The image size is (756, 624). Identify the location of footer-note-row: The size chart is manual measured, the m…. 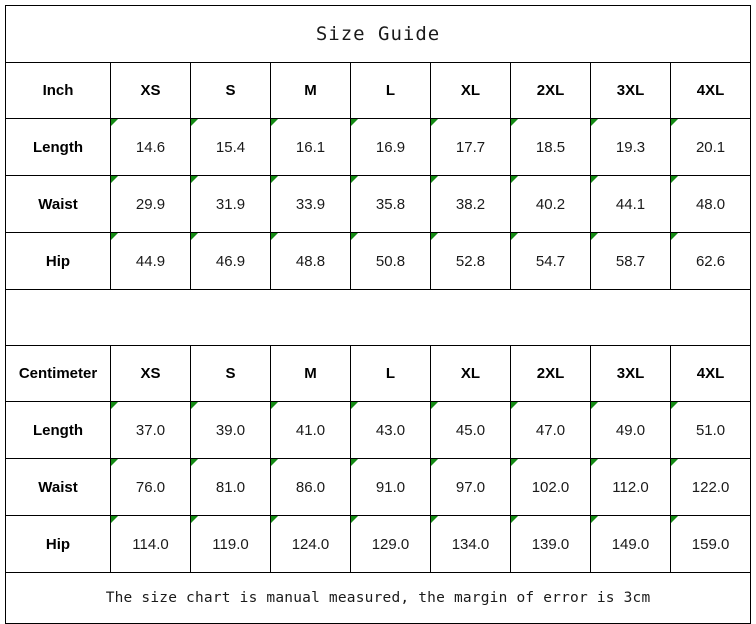
(378, 598).